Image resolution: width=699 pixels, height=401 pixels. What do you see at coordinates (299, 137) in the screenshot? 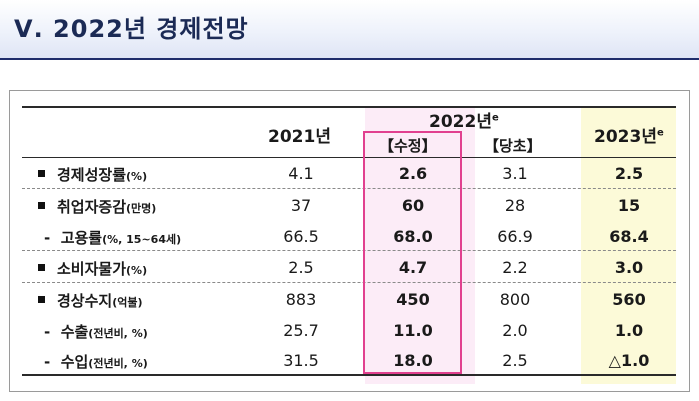
I see `header-2021: 2021년` at bounding box center [299, 137].